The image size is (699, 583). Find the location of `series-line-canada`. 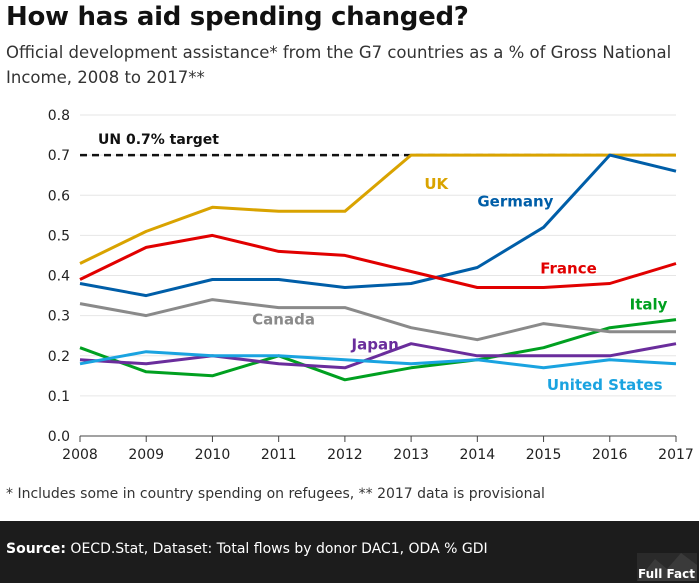

series-line-canada is located at coordinates (377, 320).